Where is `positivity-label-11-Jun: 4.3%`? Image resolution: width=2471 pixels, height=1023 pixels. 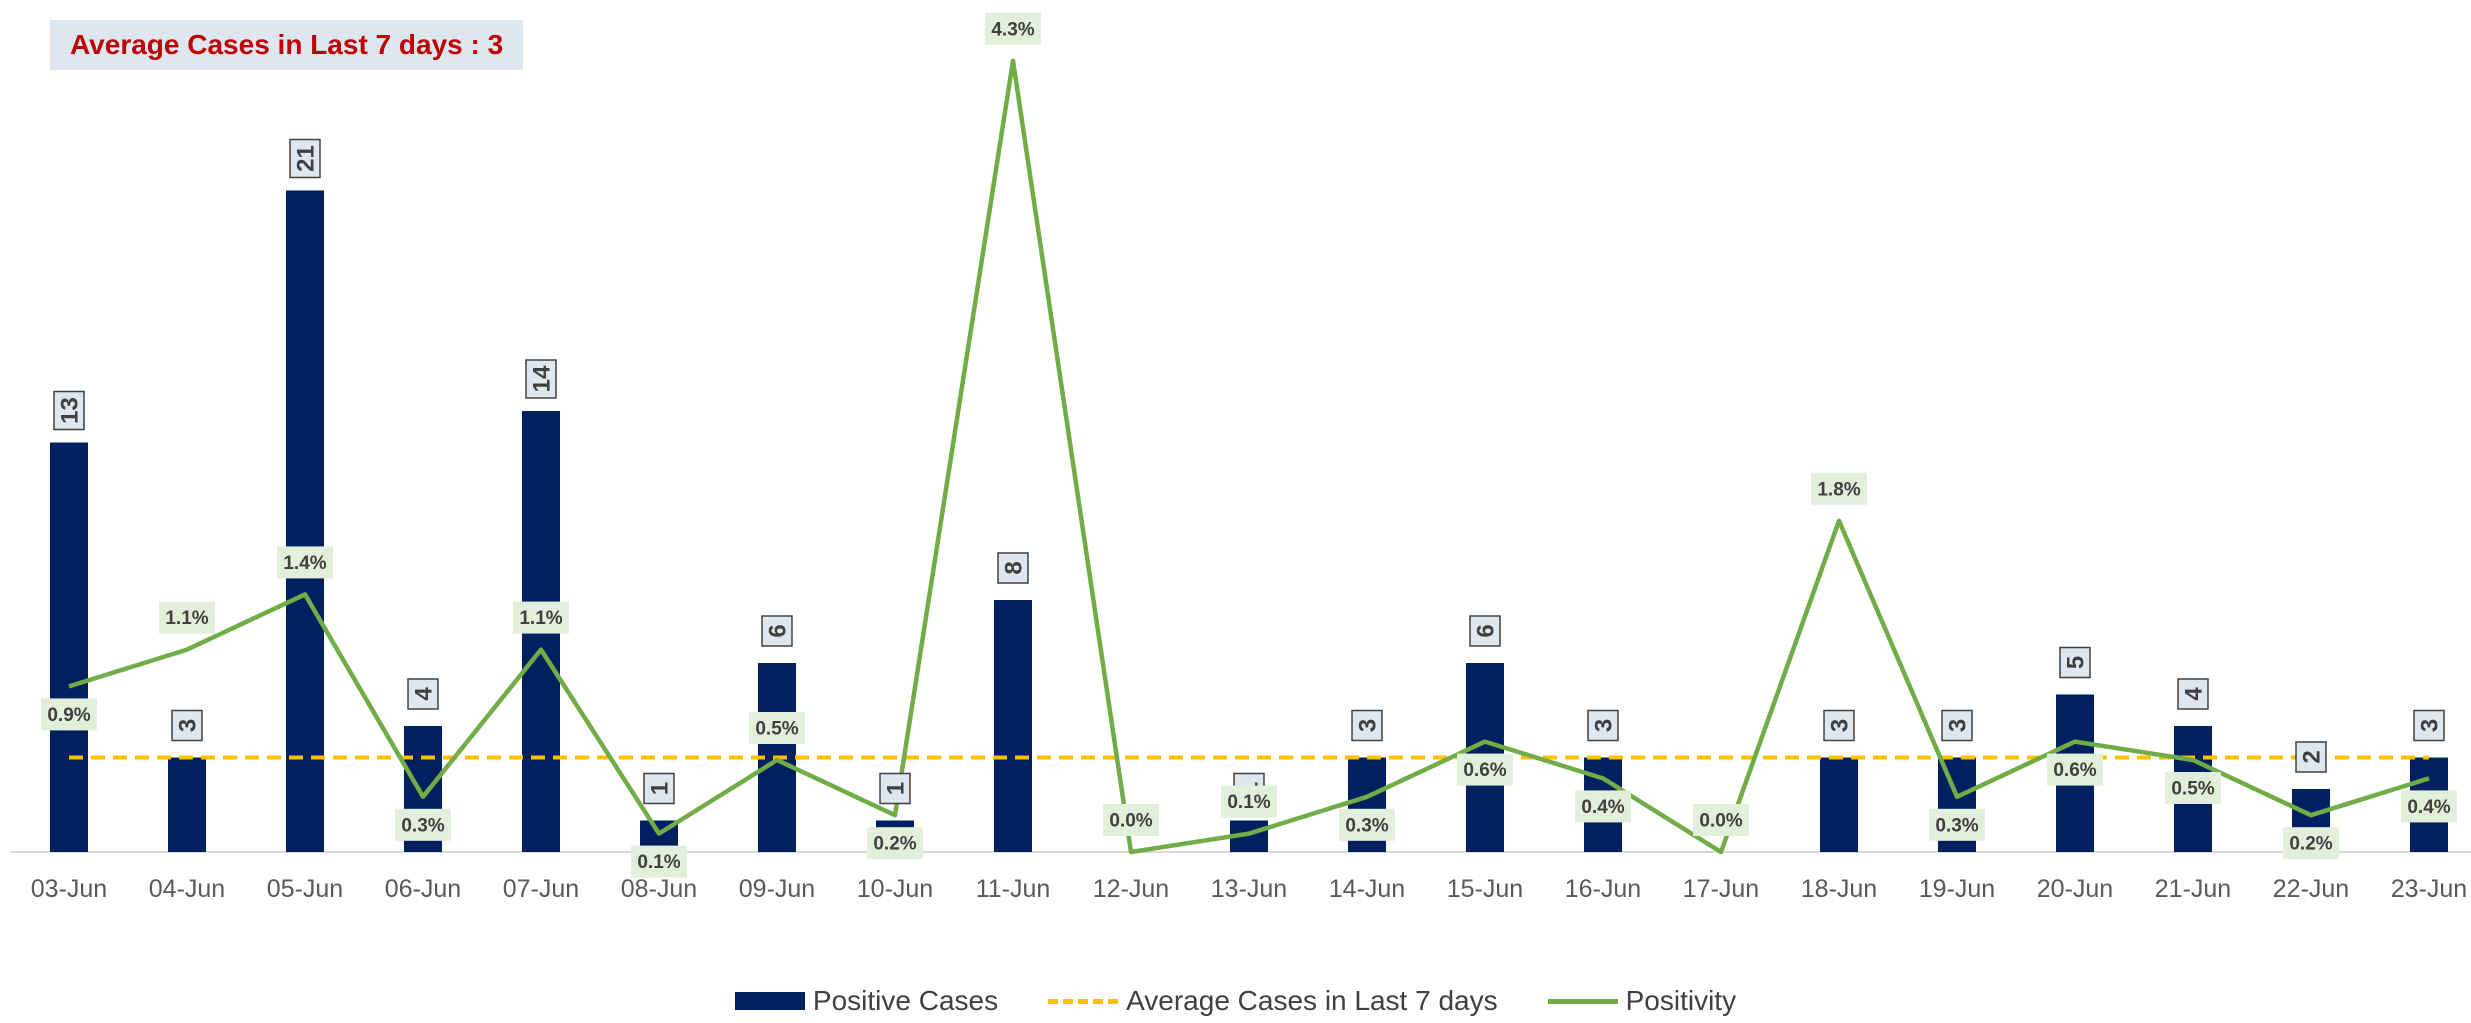 positivity-label-11-Jun: 4.3% is located at coordinates (1013, 28).